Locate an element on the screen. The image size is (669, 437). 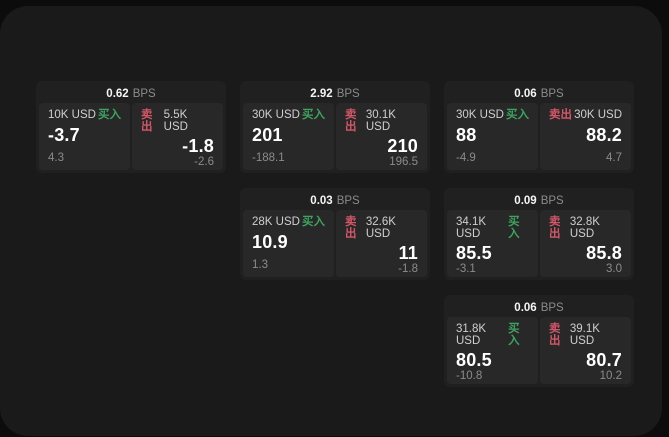
buy-pane: 28K USD 买入 10.9 1.3 is located at coordinates (288, 243).